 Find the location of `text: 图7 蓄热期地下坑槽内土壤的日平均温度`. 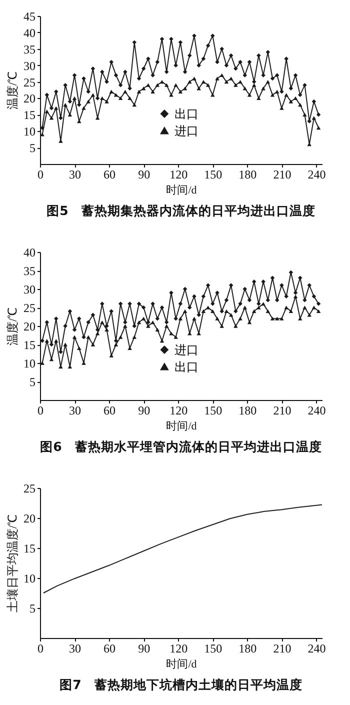

text: 图7 蓄热期地下坑槽内土壤的日平均温度 is located at coordinates (181, 684).